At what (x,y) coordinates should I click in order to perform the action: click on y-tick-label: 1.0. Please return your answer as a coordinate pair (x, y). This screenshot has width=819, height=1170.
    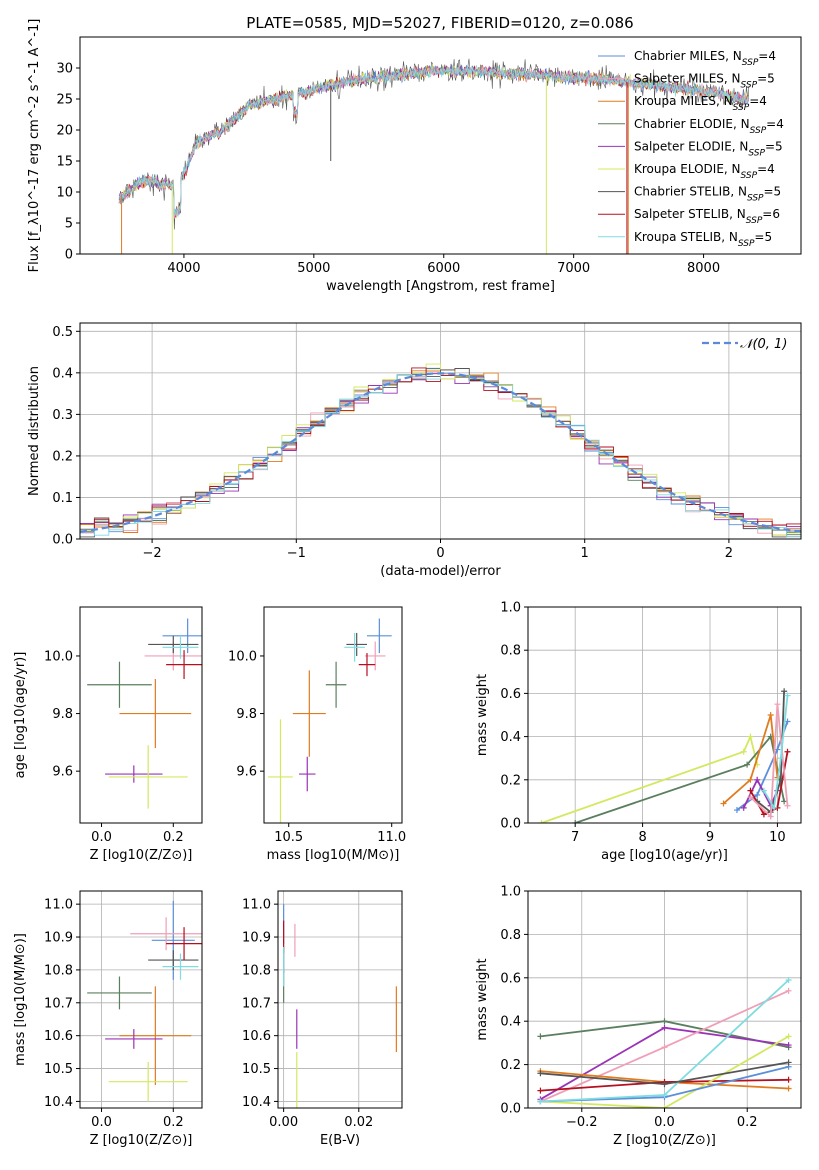
    Looking at the image, I should click on (510, 608).